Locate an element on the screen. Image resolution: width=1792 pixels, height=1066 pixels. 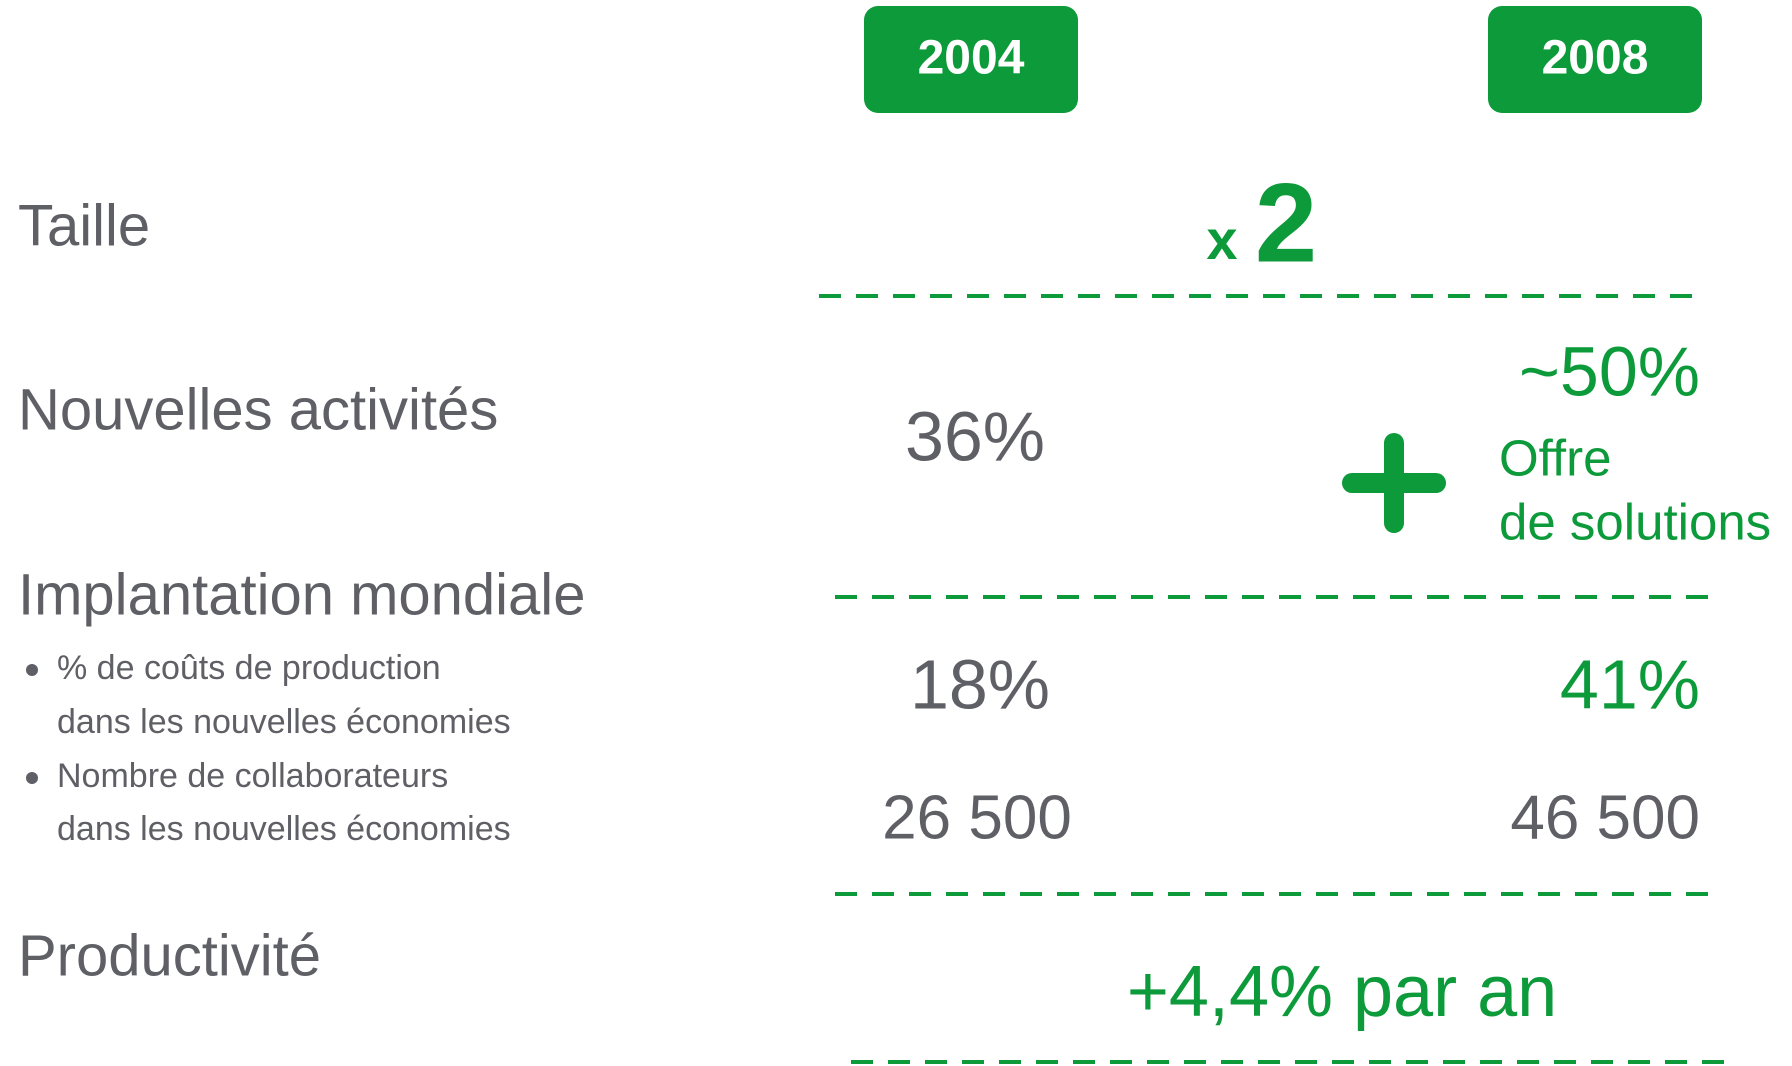
value-2008: 41% is located at coordinates (1630, 684).